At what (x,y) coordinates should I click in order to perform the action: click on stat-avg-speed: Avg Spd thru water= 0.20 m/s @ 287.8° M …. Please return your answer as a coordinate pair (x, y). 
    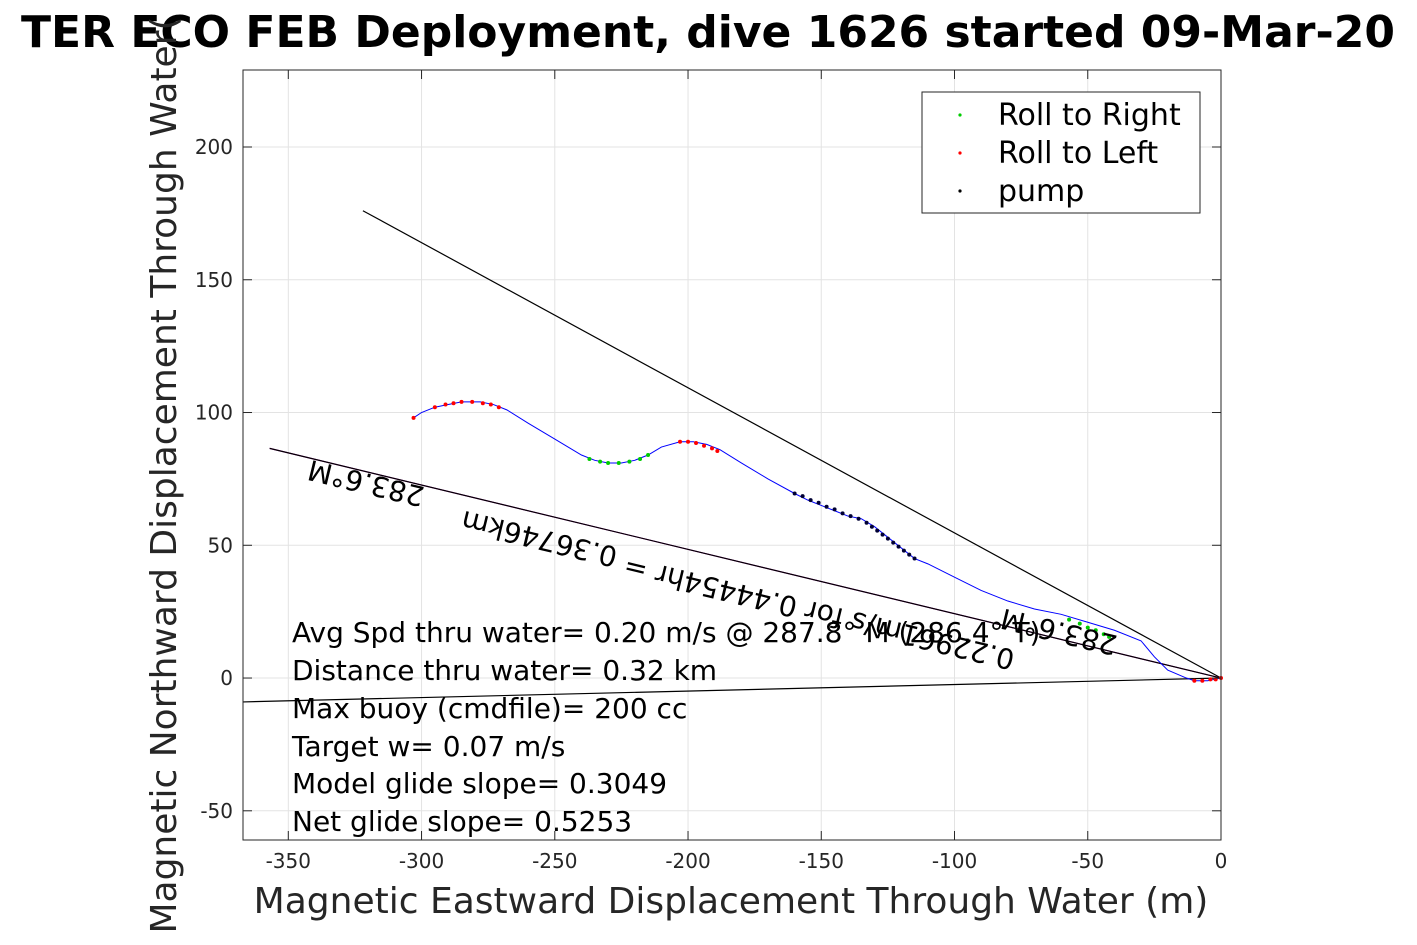
    Looking at the image, I should click on (666, 632).